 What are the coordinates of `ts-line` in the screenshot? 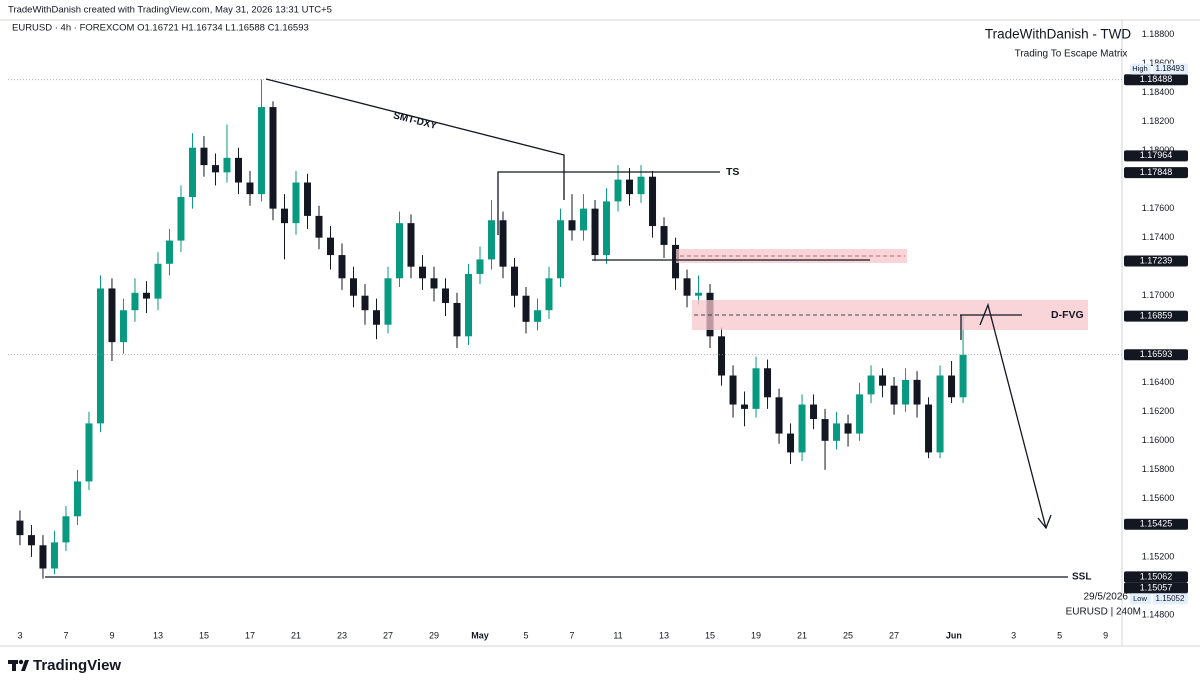 It's located at (608, 203).